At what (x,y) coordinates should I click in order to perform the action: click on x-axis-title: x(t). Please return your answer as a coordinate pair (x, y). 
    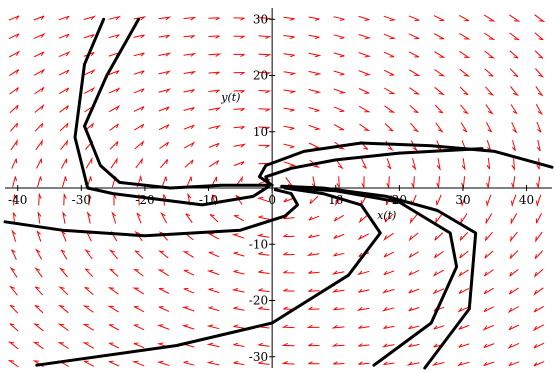
    Looking at the image, I should click on (386, 215).